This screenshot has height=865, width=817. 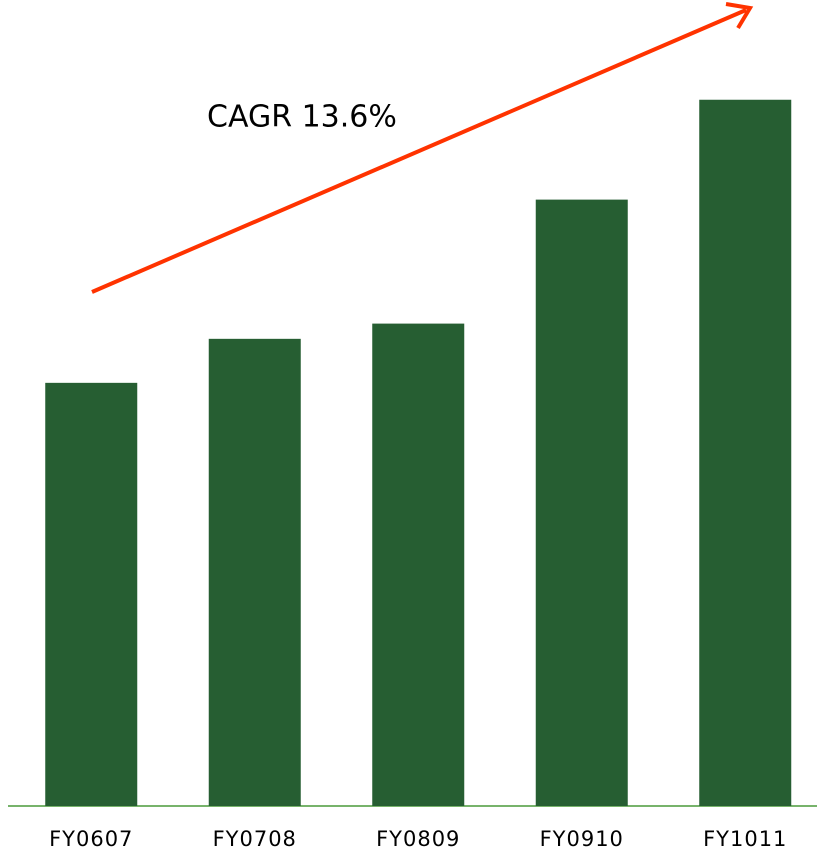 What do you see at coordinates (302, 117) in the screenshot?
I see `annotation: CAGR 13.6%` at bounding box center [302, 117].